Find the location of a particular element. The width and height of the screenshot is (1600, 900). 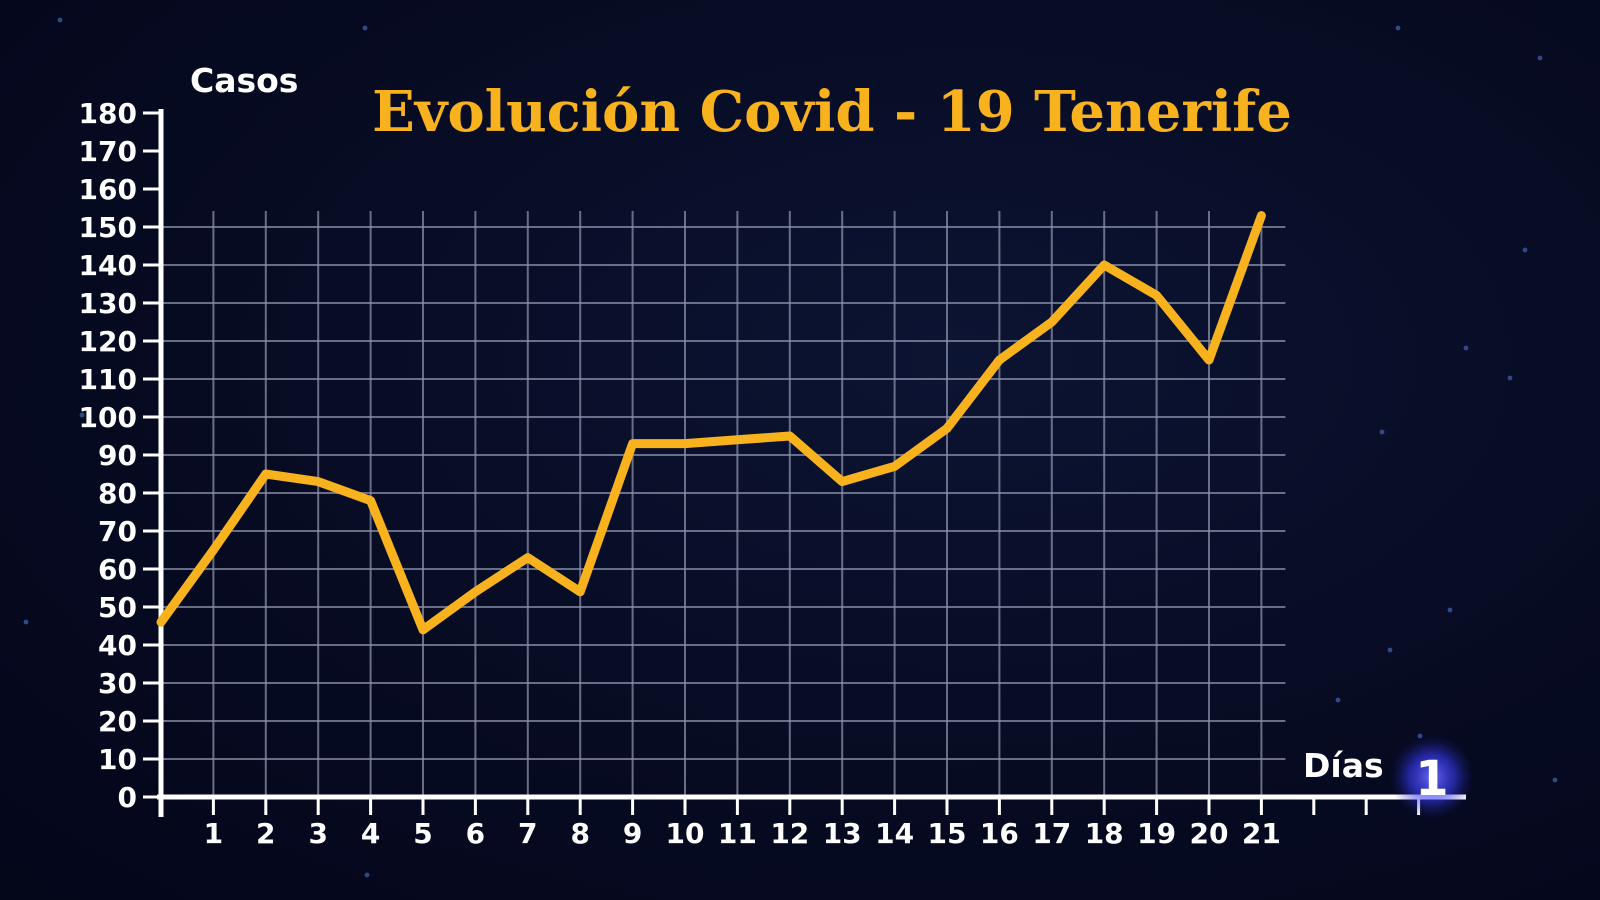

y-tick-label: 0 is located at coordinates (127, 797).